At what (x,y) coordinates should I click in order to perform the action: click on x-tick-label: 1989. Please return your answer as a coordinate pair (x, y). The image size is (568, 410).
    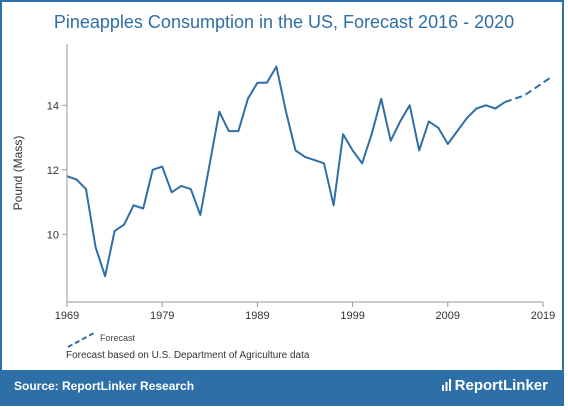
    Looking at the image, I should click on (257, 316).